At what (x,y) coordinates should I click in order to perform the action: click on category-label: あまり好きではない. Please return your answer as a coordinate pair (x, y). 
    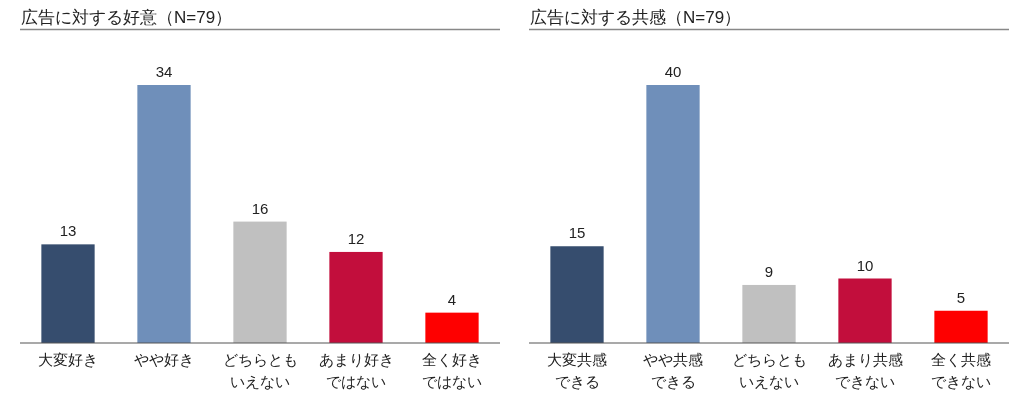
    Looking at the image, I should click on (356, 370).